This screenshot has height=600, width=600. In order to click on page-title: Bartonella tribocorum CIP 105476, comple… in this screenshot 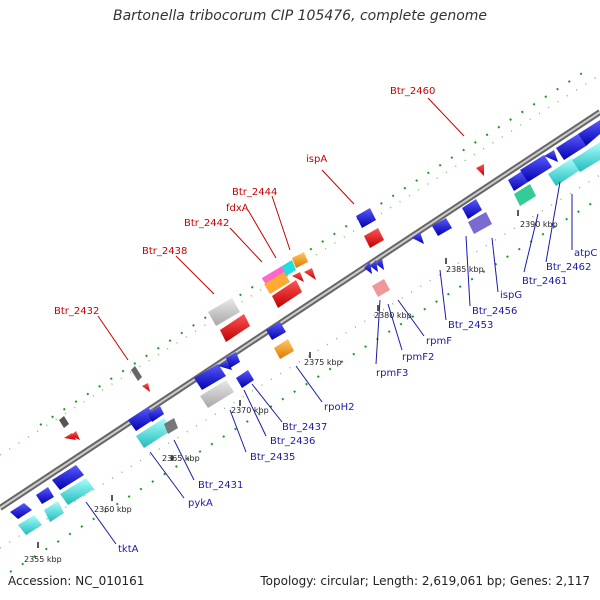, I will do `click(300, 16)`.